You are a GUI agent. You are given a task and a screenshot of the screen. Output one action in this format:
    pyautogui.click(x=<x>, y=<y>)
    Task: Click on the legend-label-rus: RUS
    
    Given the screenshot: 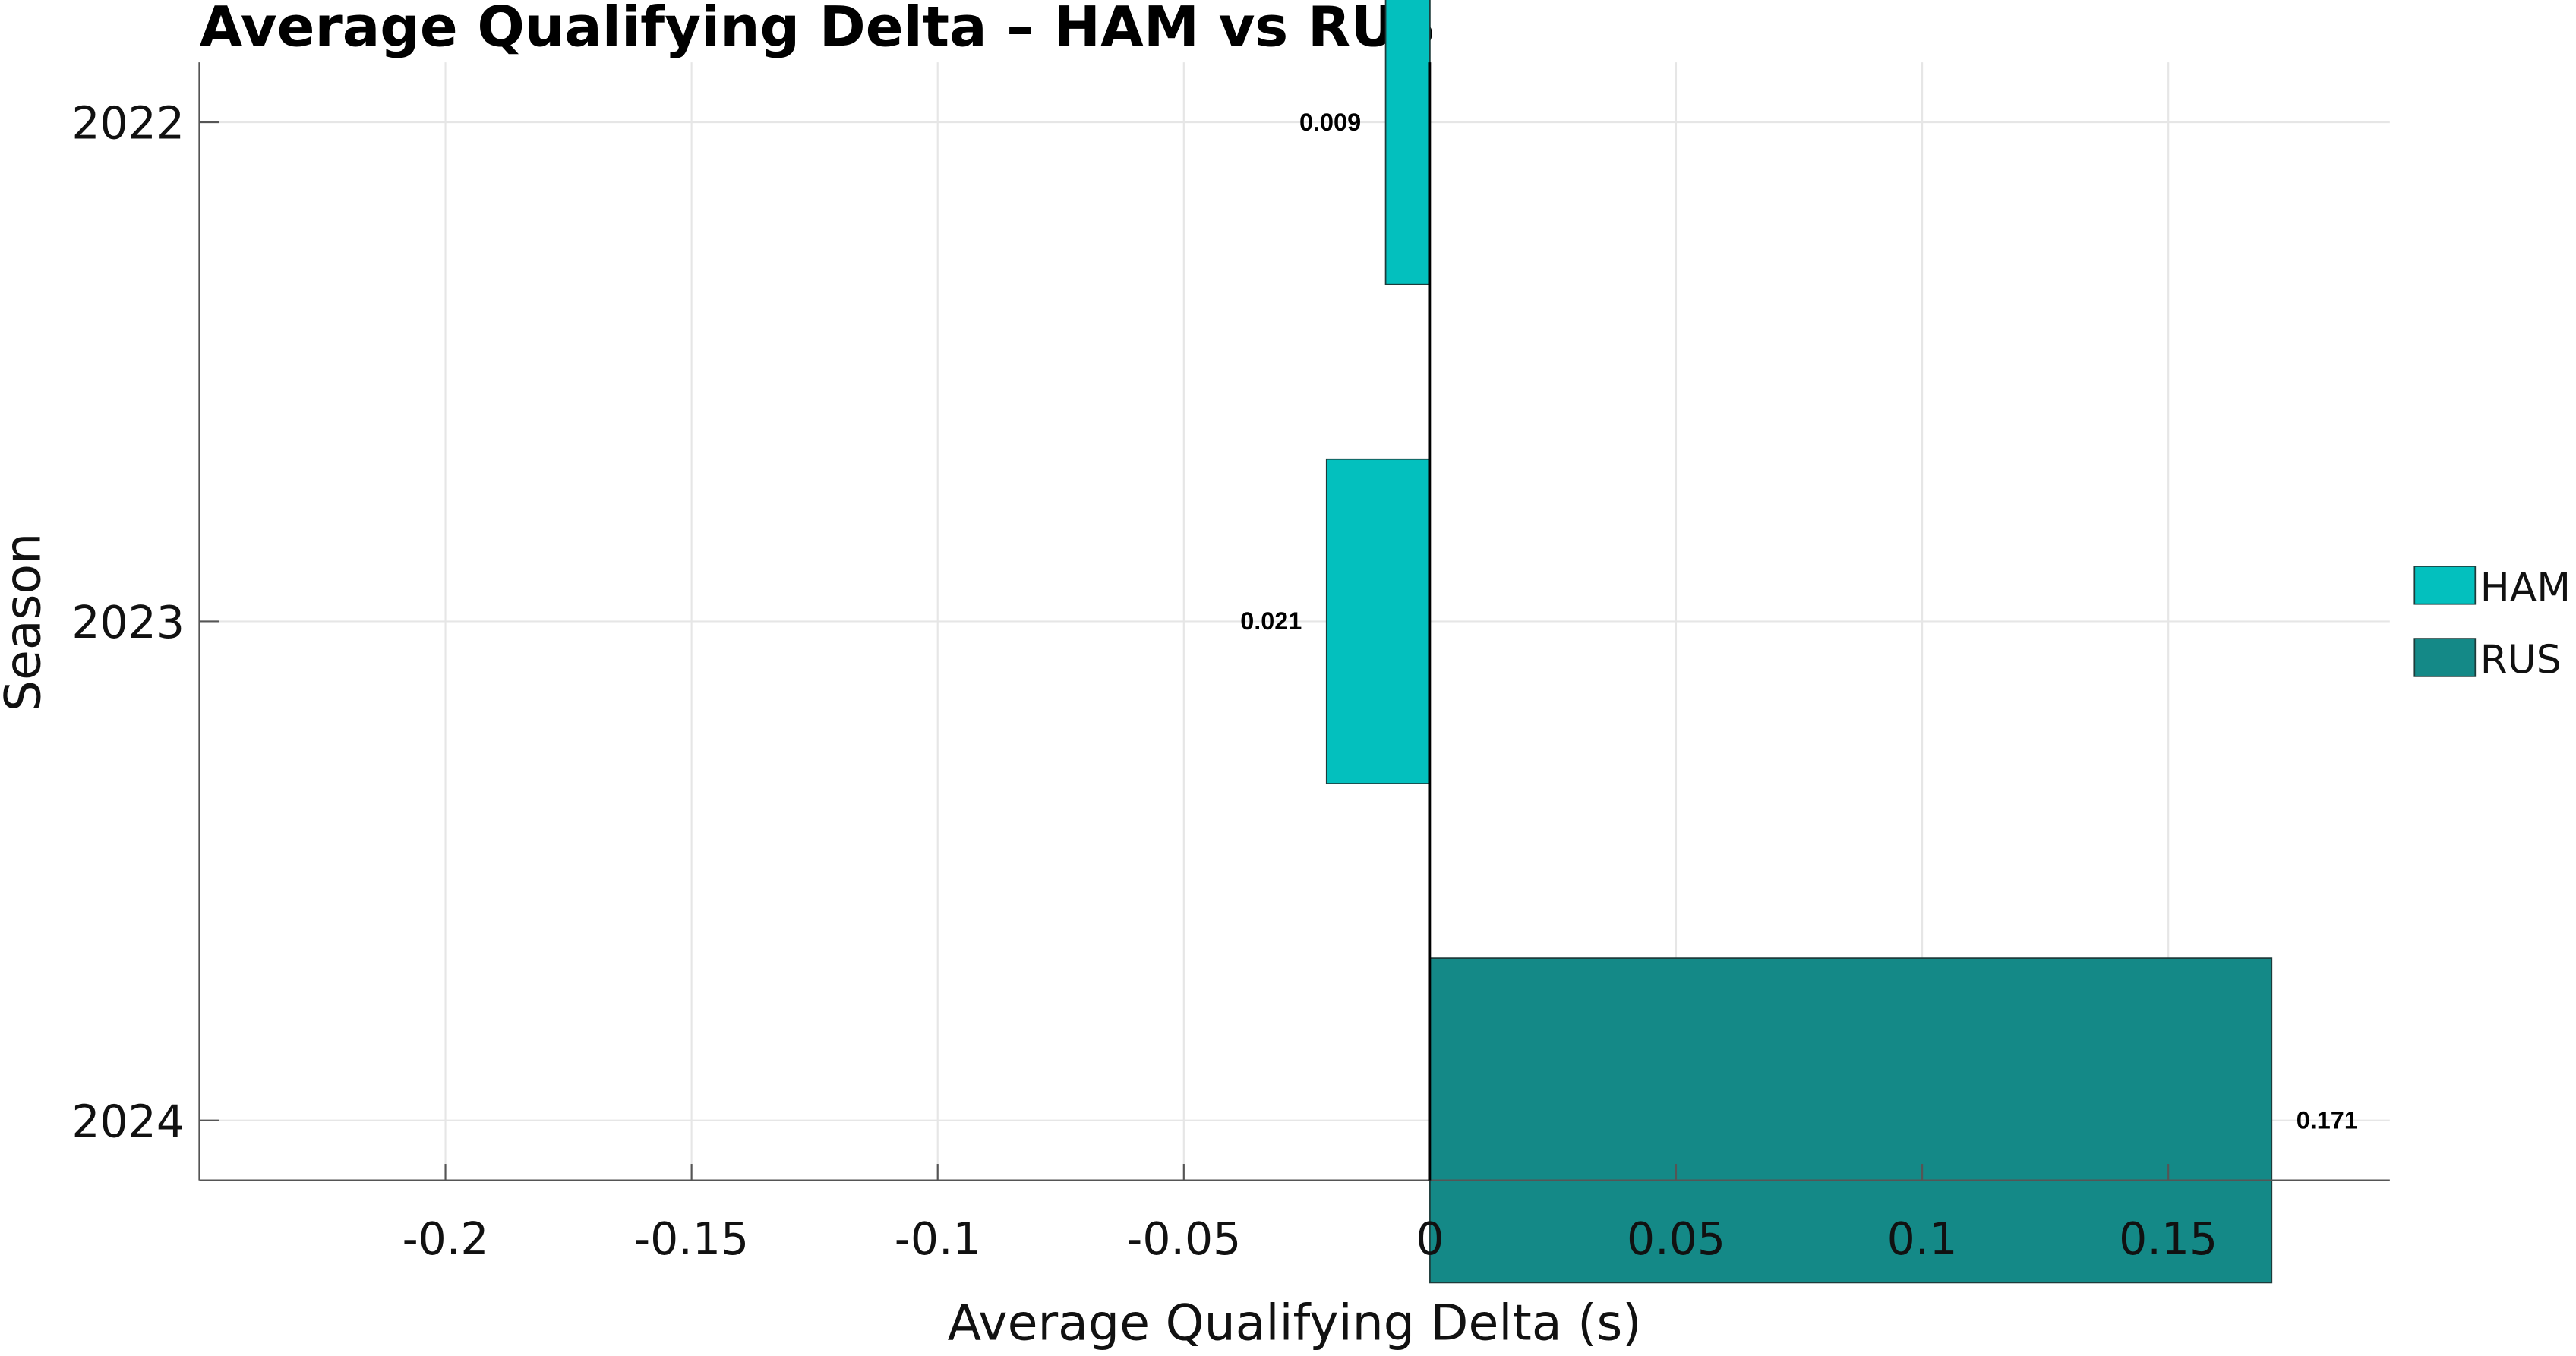 What is the action you would take?
    pyautogui.click(x=2521, y=660)
    